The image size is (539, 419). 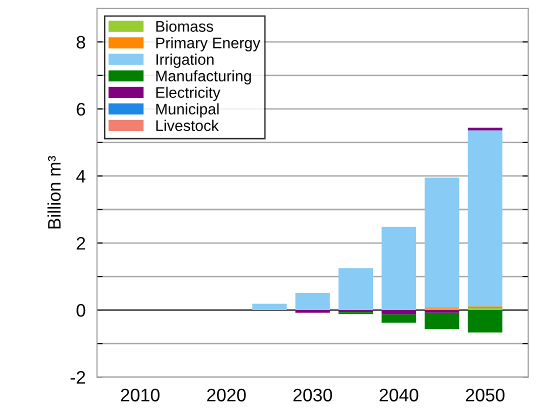 What do you see at coordinates (140, 395) in the screenshot?
I see `x-tick-label: 2010` at bounding box center [140, 395].